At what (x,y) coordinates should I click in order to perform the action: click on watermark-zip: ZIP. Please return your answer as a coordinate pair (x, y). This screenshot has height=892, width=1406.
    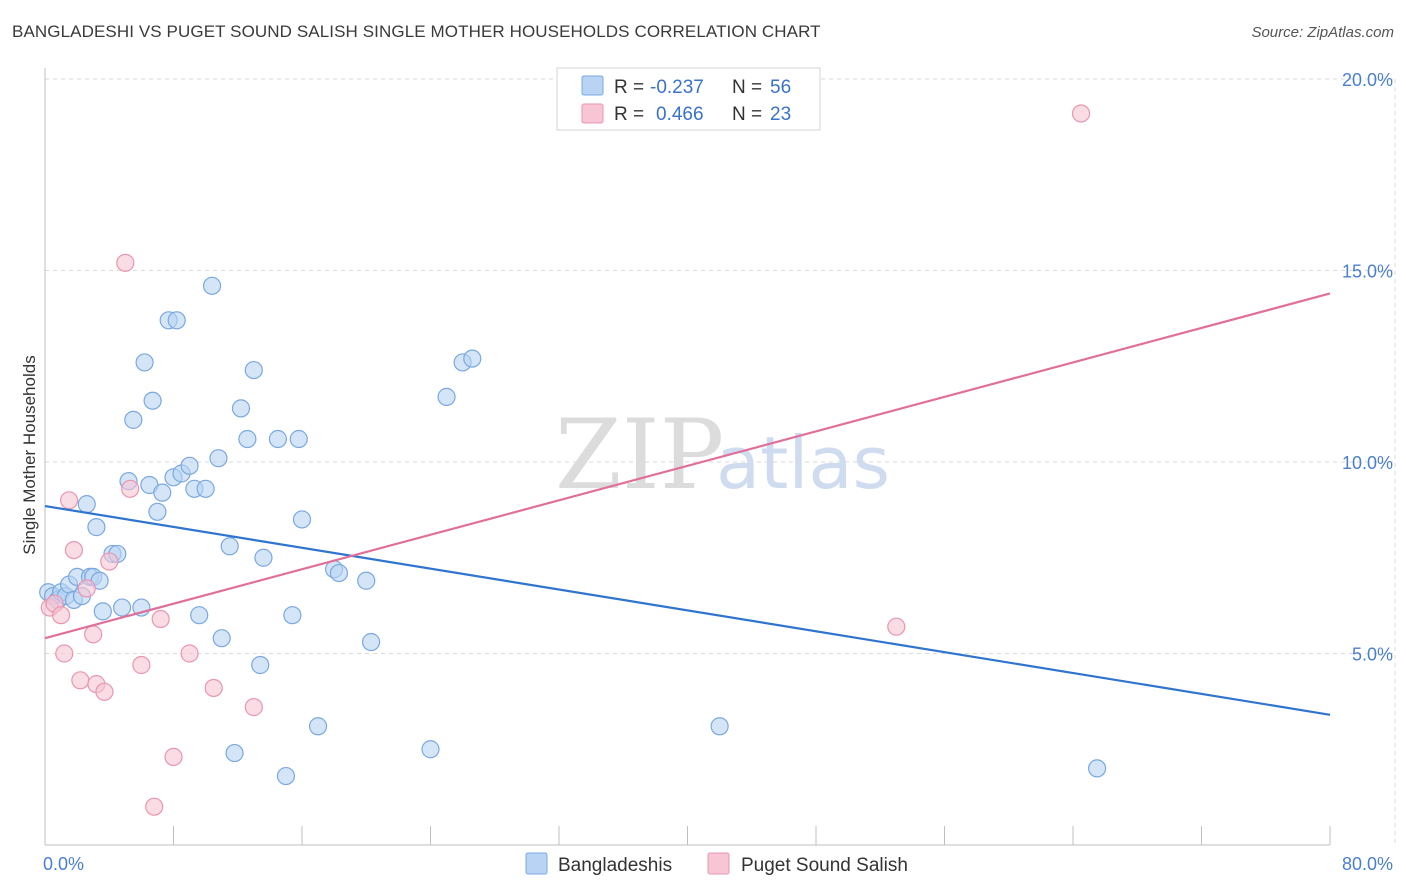
    Looking at the image, I should click on (639, 455).